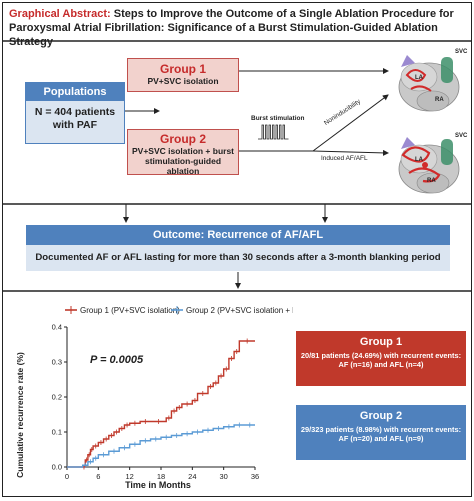 Image resolution: width=474 pixels, height=501 pixels. I want to click on group2-title: Group 2, so click(182, 139).